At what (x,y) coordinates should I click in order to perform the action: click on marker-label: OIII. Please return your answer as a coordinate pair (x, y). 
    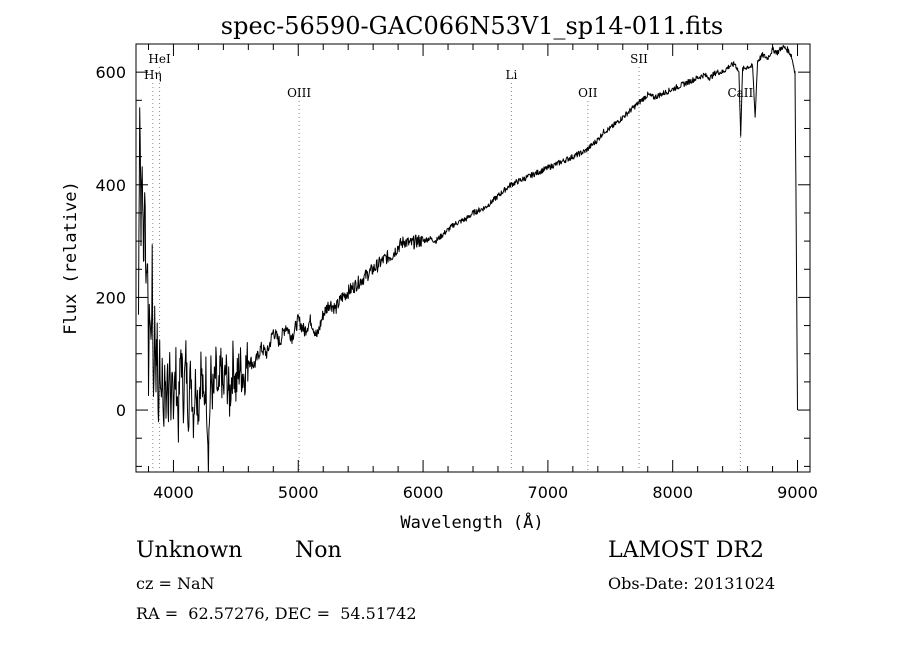
    Looking at the image, I should click on (299, 93).